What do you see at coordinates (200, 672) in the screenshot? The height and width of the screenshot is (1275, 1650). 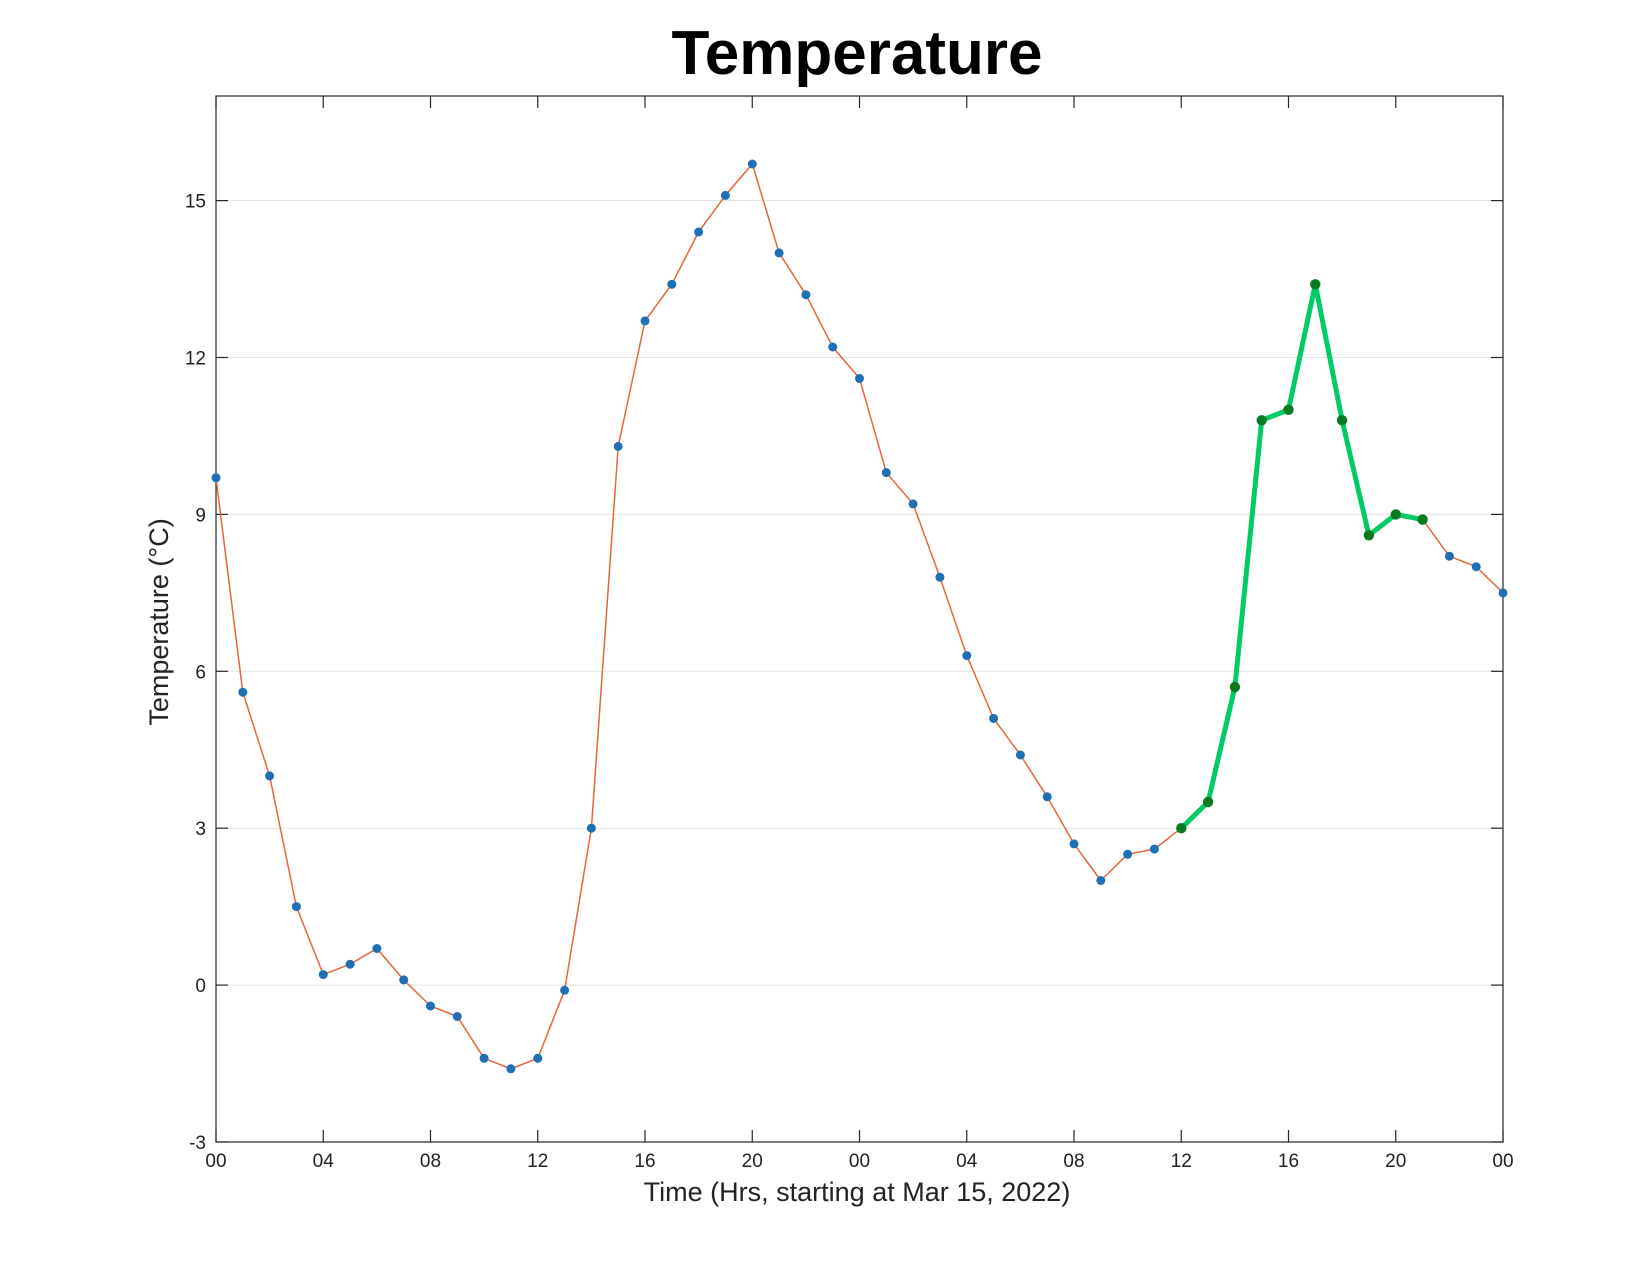 I see `y-tick-label: 6` at bounding box center [200, 672].